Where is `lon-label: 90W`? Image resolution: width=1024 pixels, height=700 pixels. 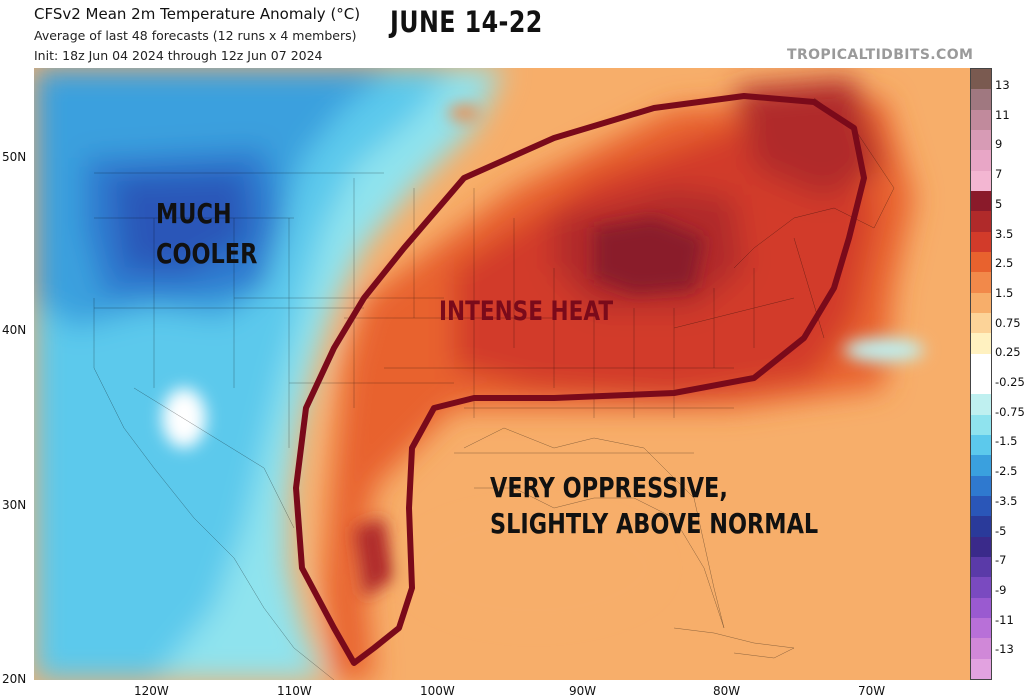
lon-label: 90W is located at coordinates (583, 691).